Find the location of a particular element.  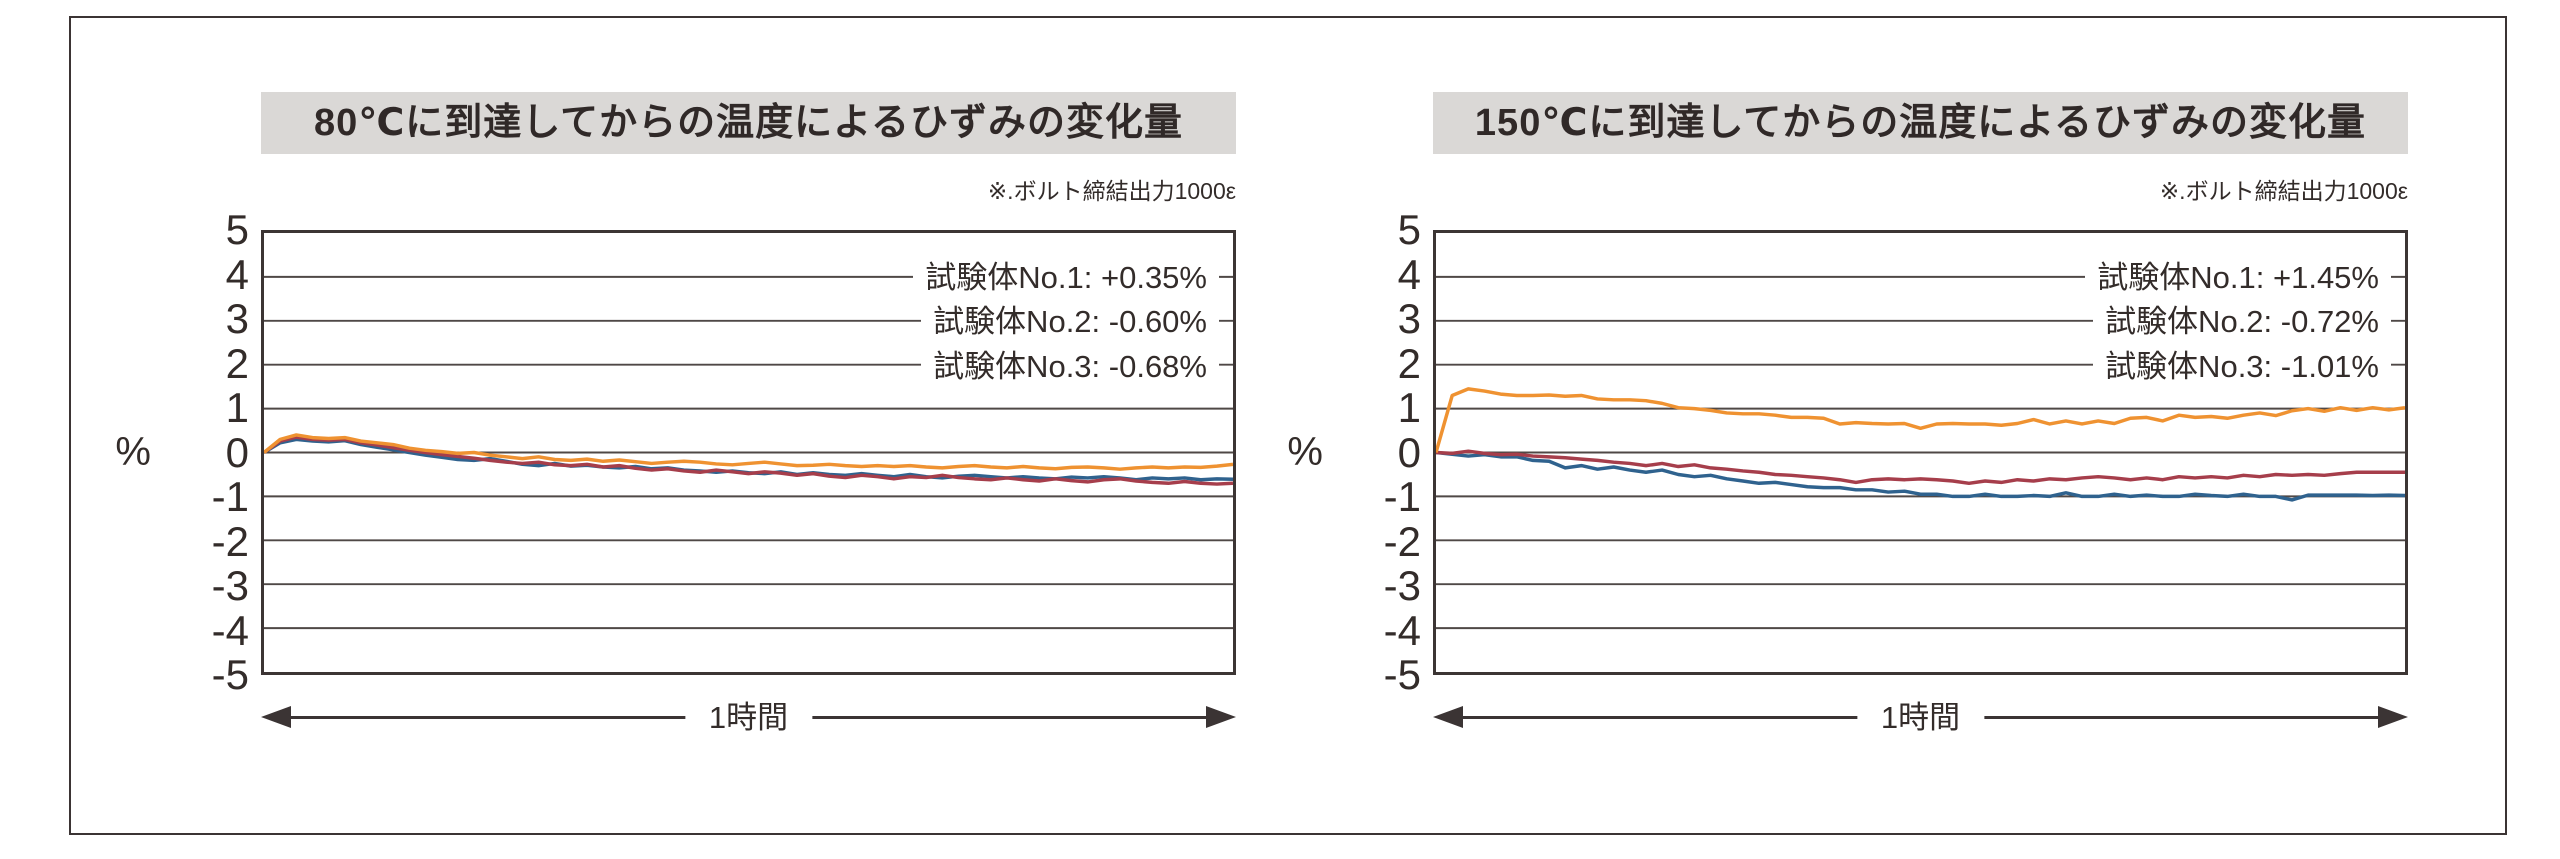

chart-title: 80℃に到達してからの温度によるひずみの変化量 is located at coordinates (748, 123).